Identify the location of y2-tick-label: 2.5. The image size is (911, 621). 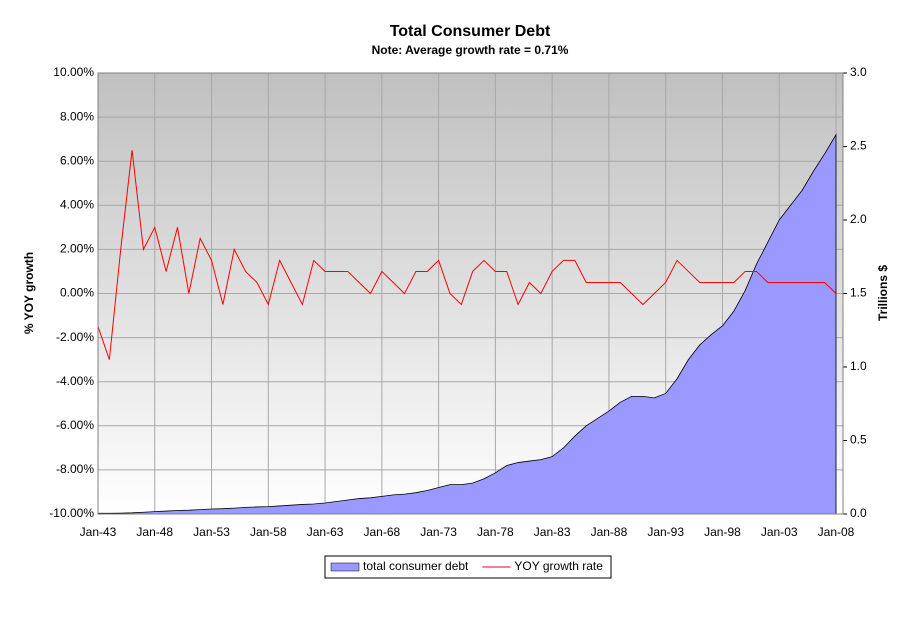
(858, 146).